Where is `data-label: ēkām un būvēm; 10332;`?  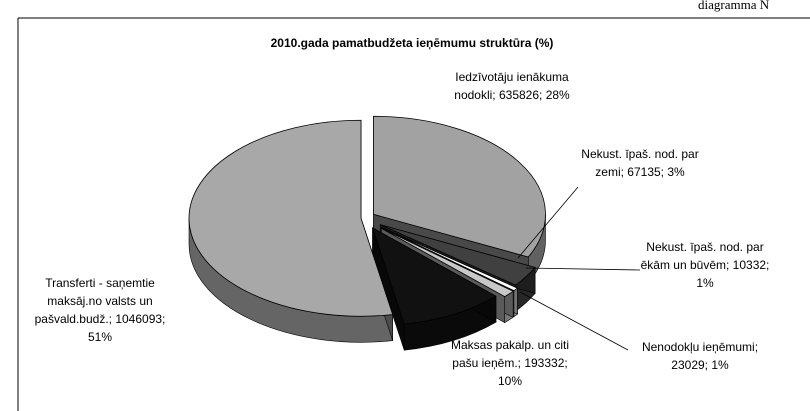
data-label: ēkām un būvēm; 10332; is located at coordinates (705, 265).